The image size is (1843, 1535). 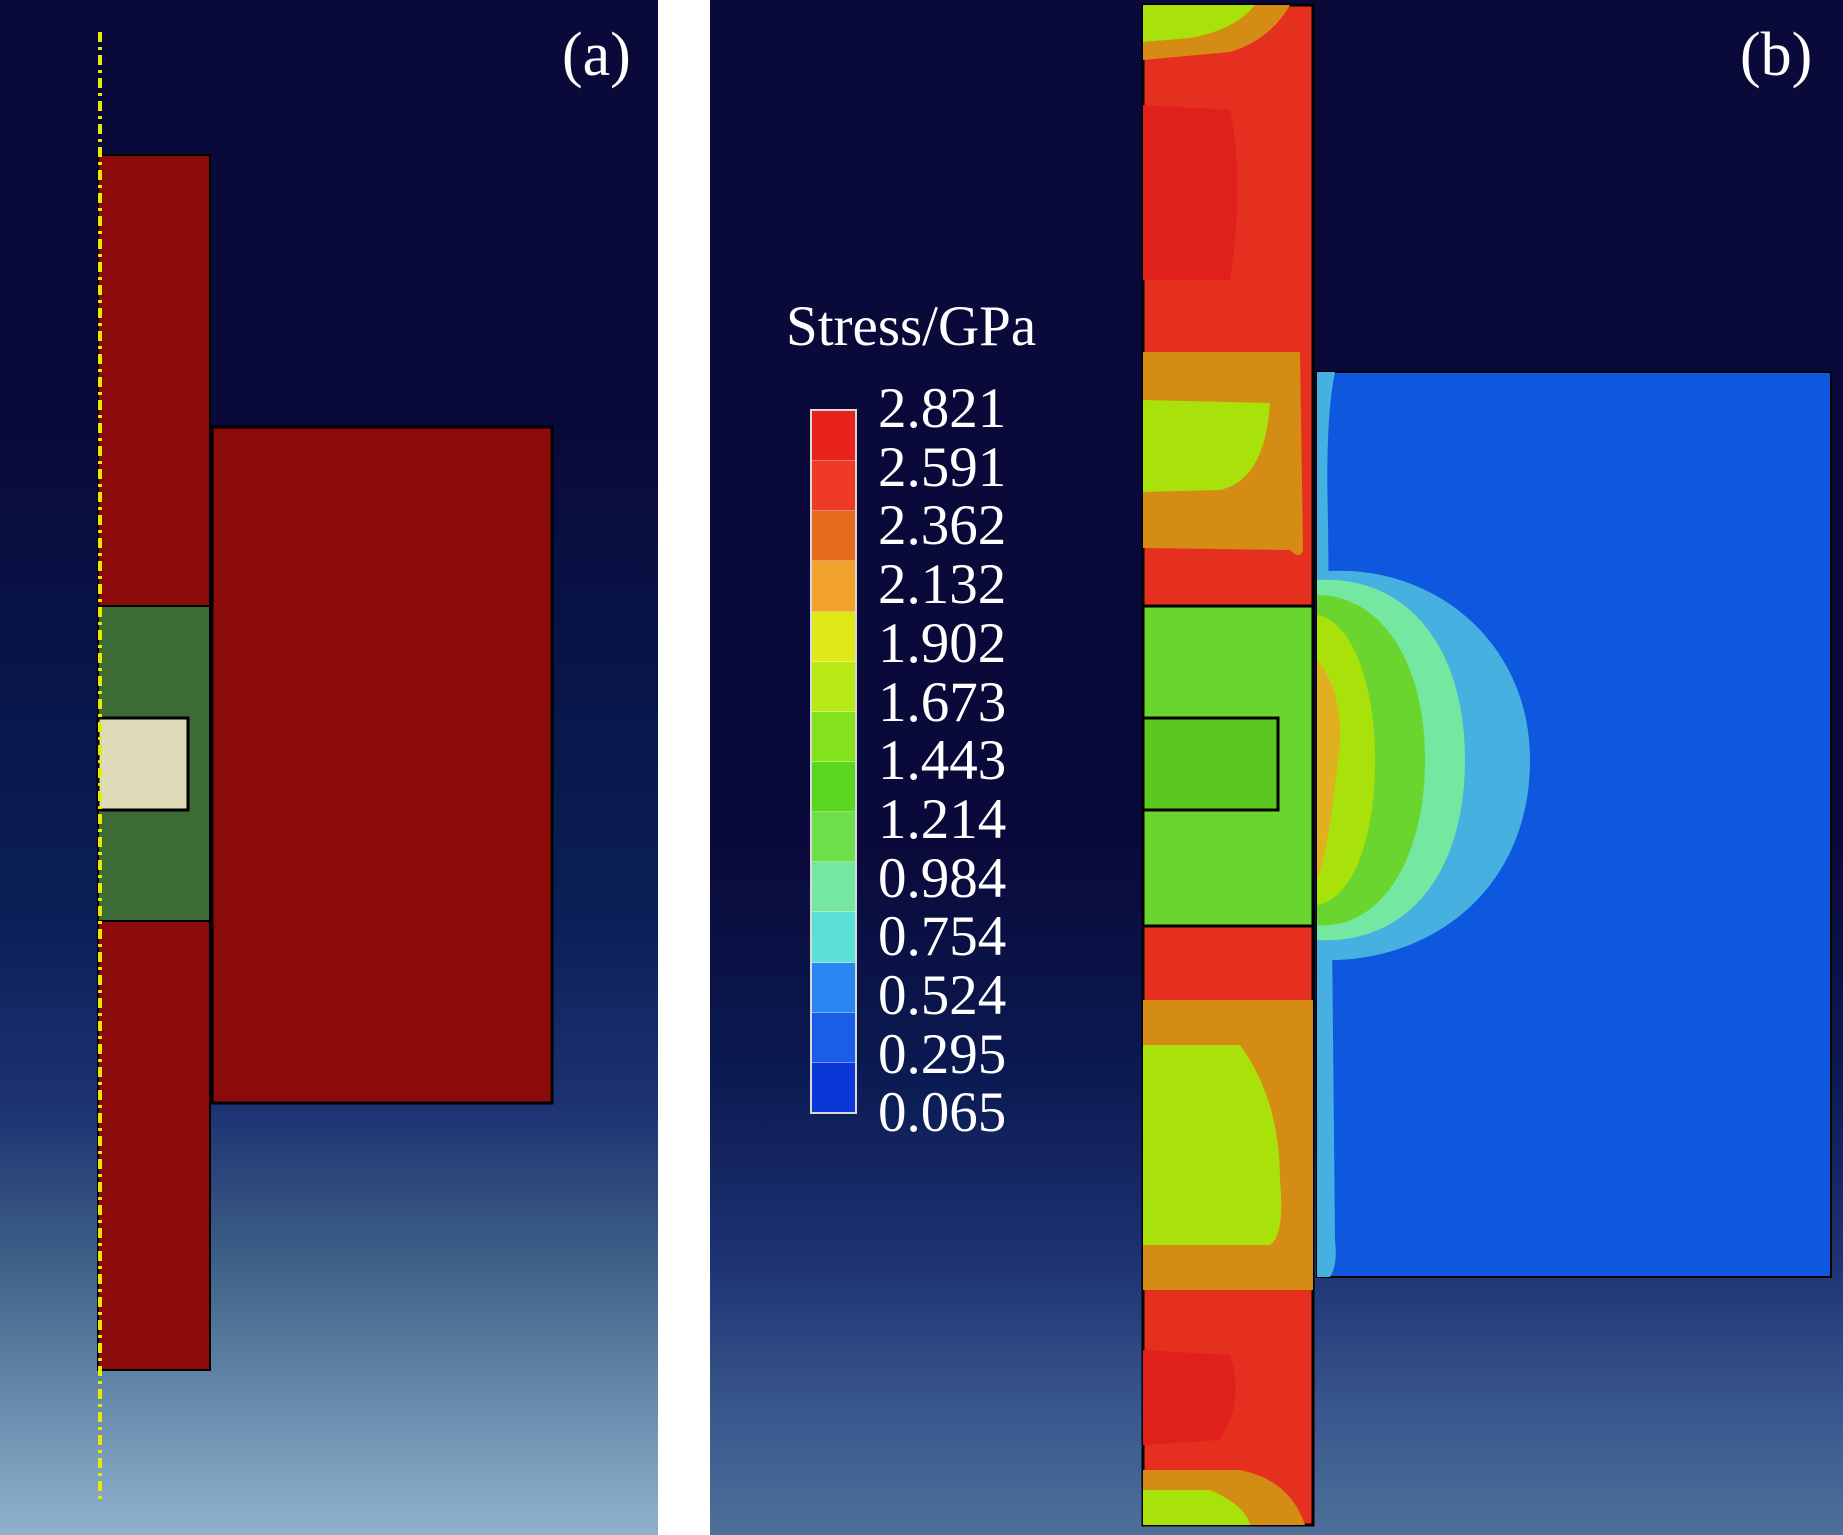 I want to click on legend-tick-label: 2.591, so click(x=942, y=467).